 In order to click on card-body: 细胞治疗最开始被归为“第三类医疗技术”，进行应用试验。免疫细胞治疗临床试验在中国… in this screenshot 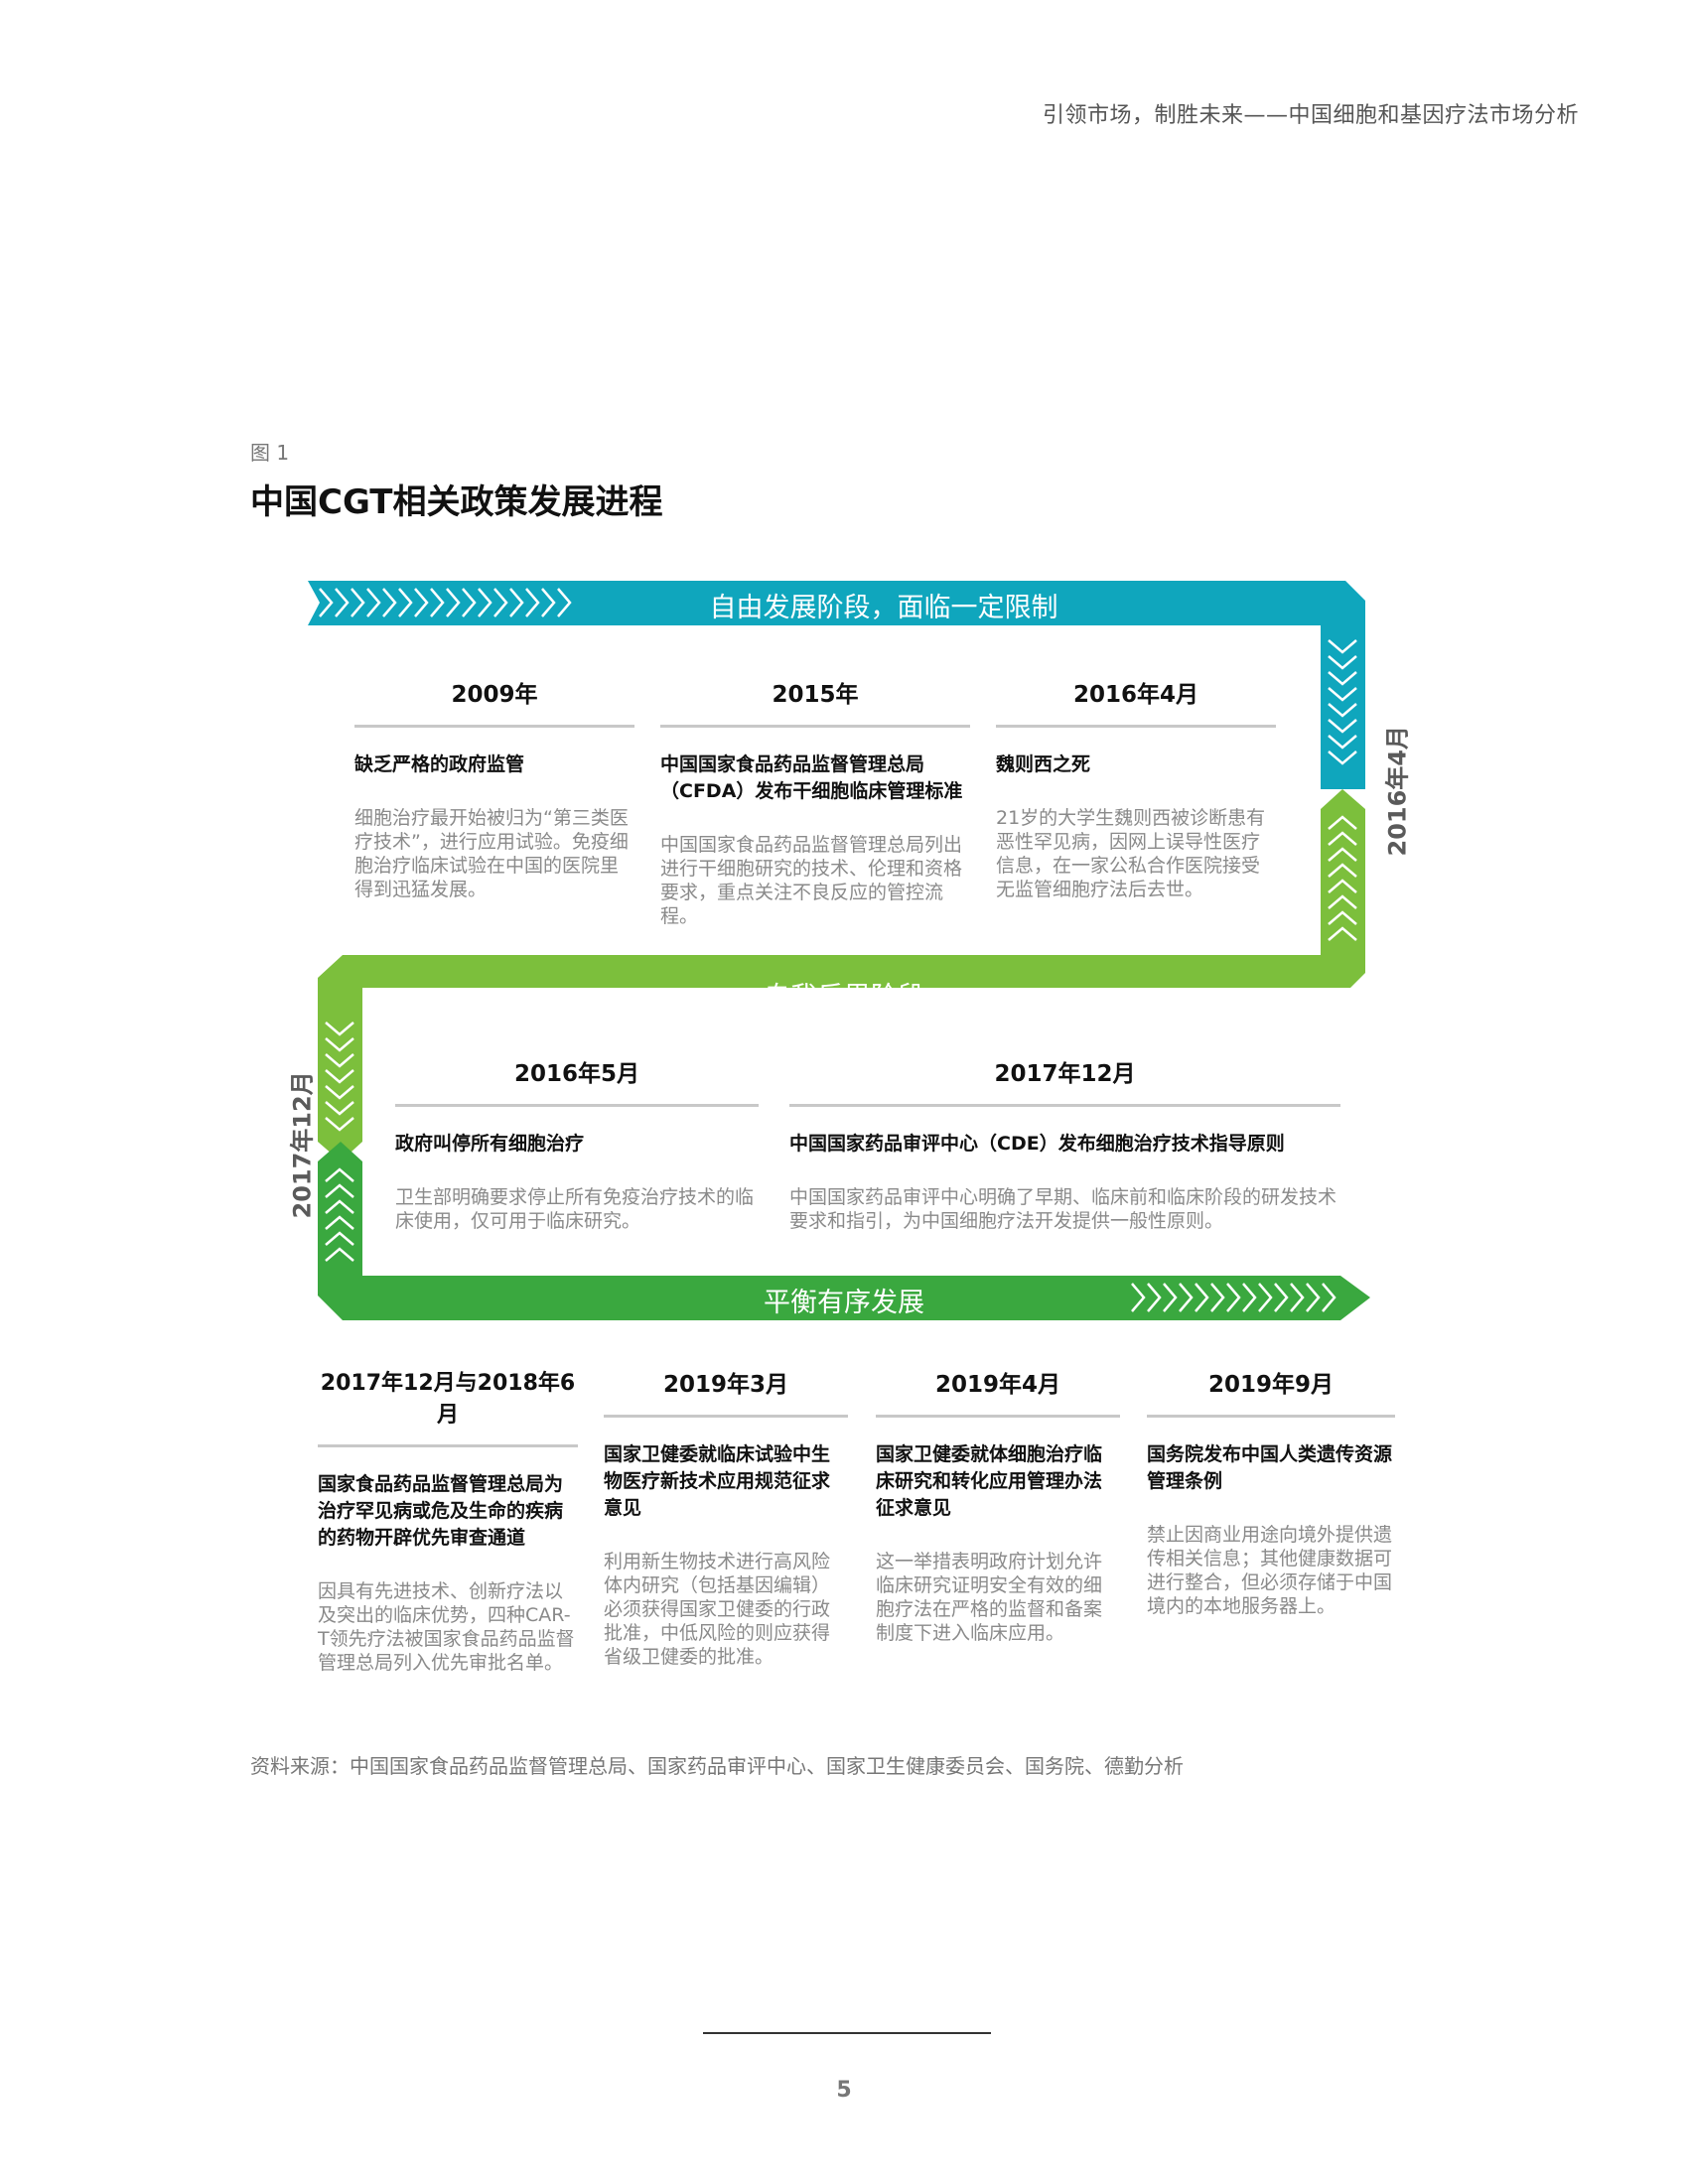, I will do `click(491, 853)`.